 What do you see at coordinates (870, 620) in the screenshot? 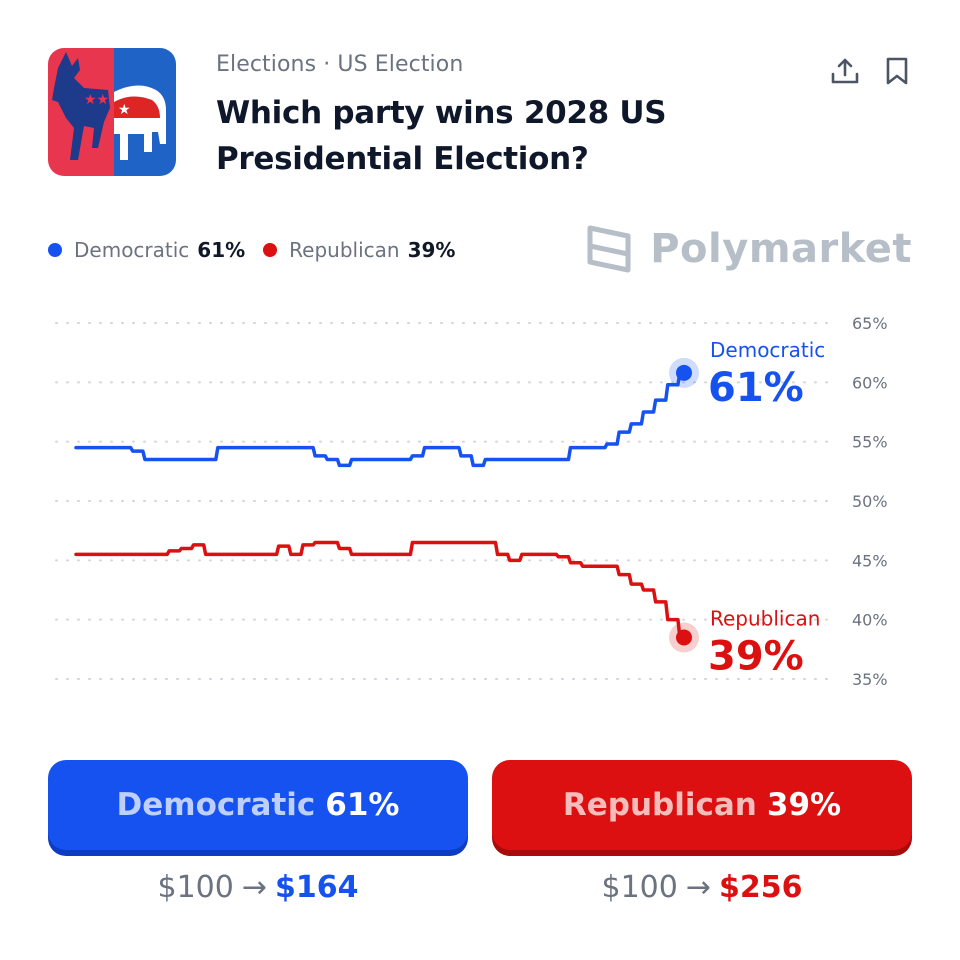
I see `y-tick-label: 40%` at bounding box center [870, 620].